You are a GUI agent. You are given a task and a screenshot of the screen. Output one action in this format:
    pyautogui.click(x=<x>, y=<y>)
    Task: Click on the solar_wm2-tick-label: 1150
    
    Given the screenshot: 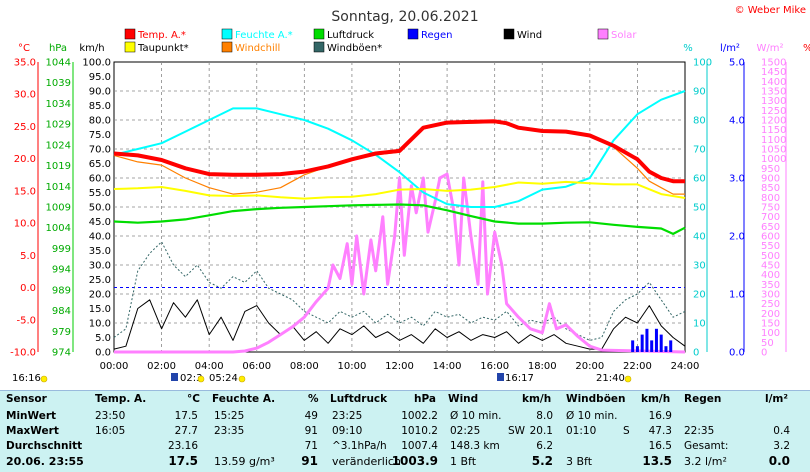 What is the action you would take?
    pyautogui.click(x=773, y=130)
    